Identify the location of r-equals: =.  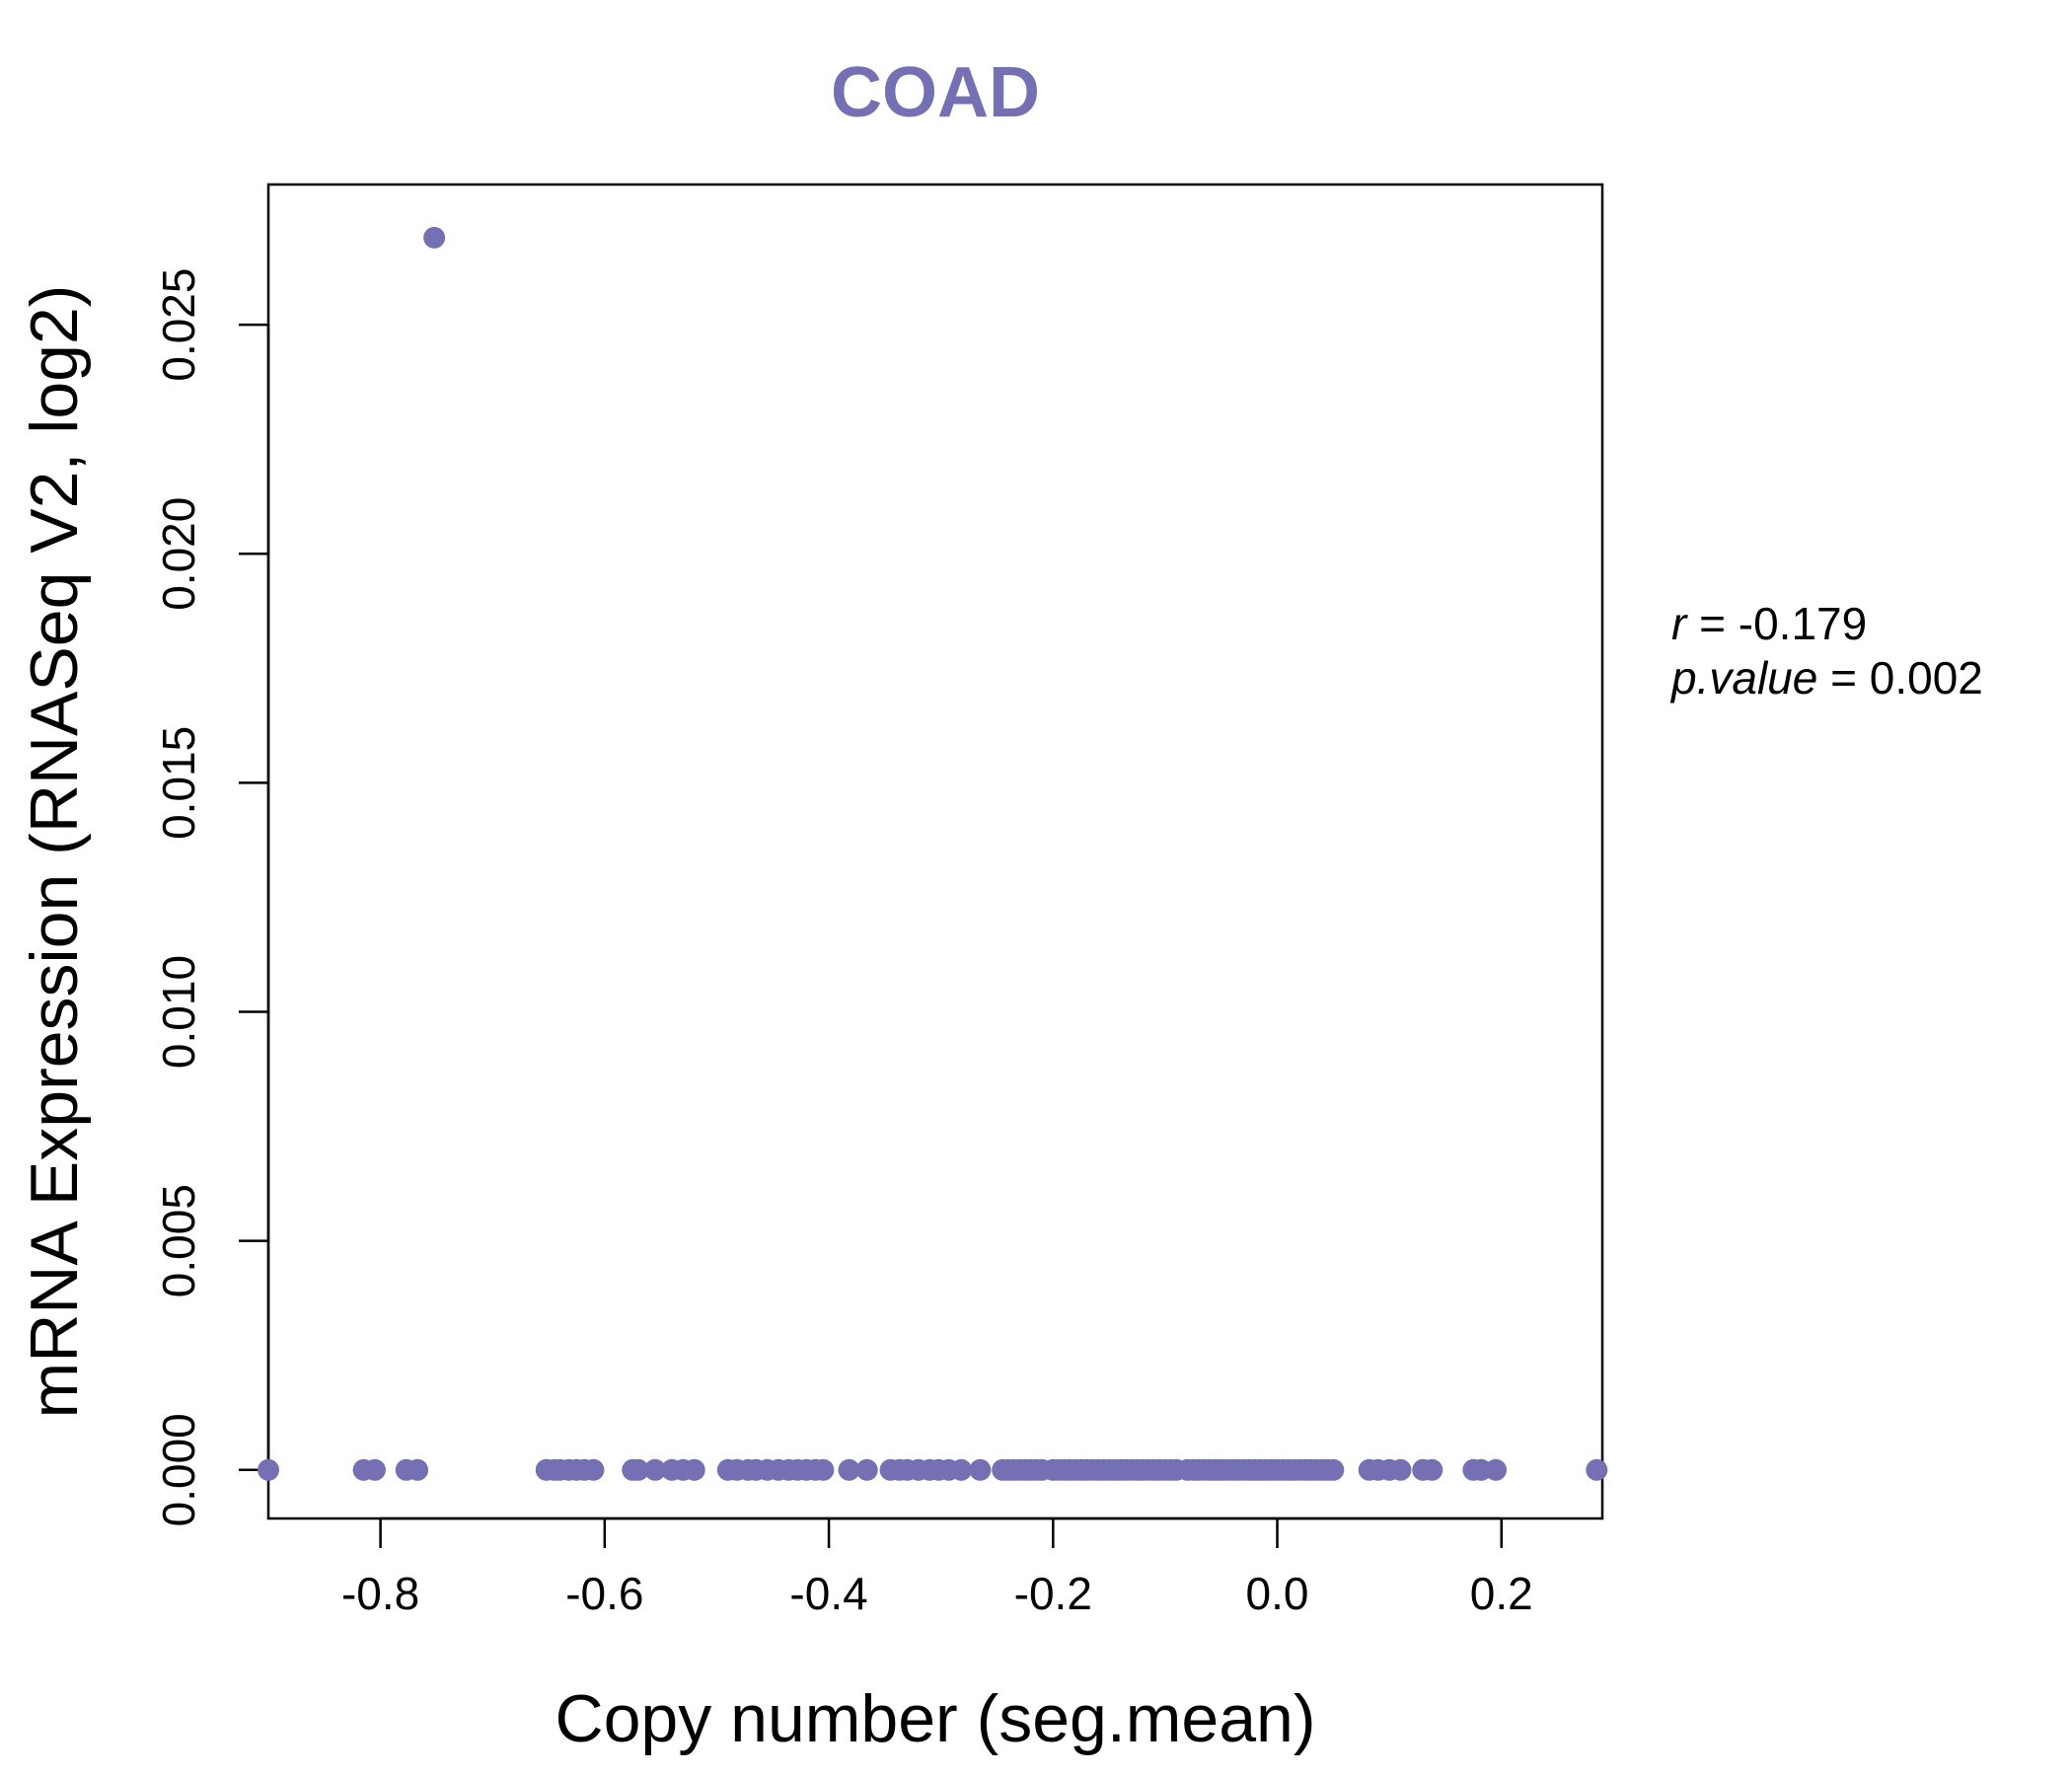
(1719, 624).